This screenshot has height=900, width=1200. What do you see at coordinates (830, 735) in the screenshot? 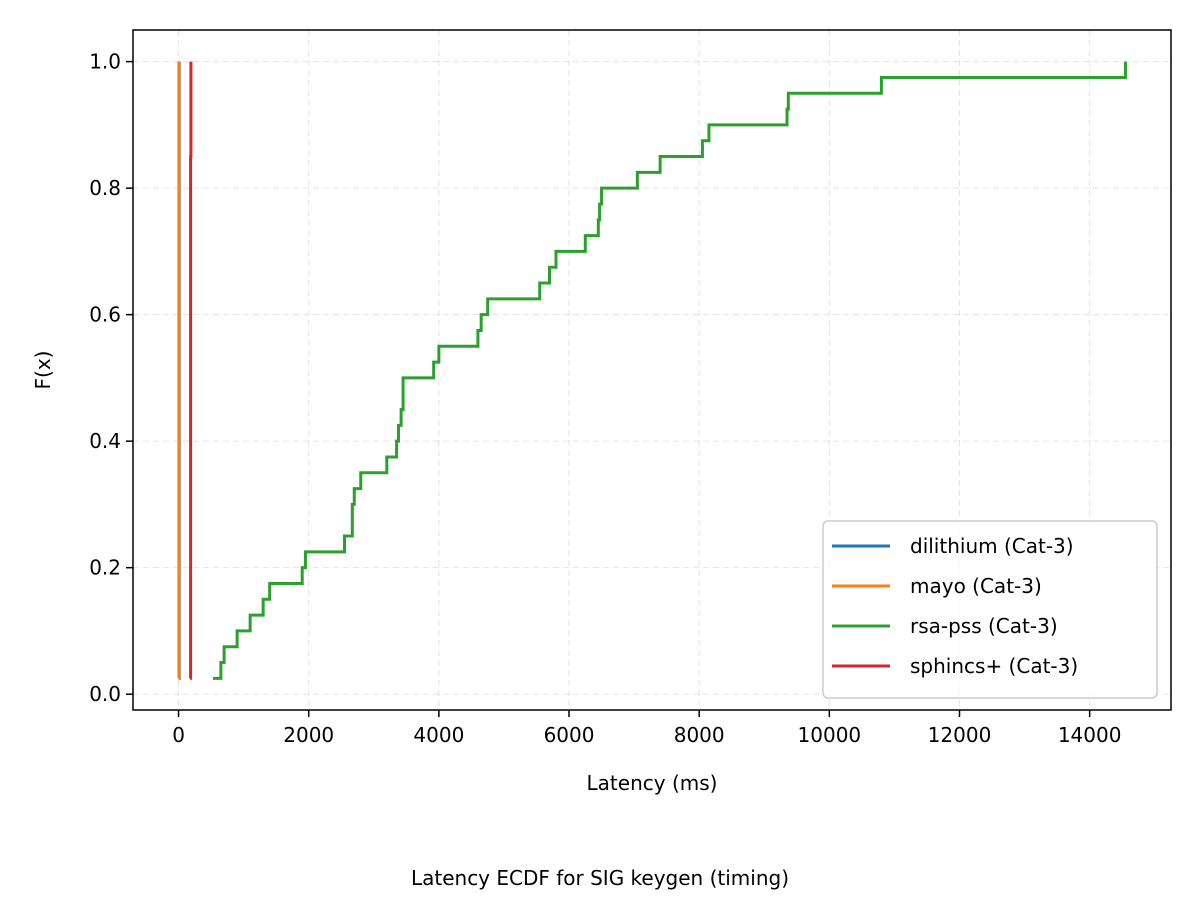
I see `x-tick-label: 10000` at bounding box center [830, 735].